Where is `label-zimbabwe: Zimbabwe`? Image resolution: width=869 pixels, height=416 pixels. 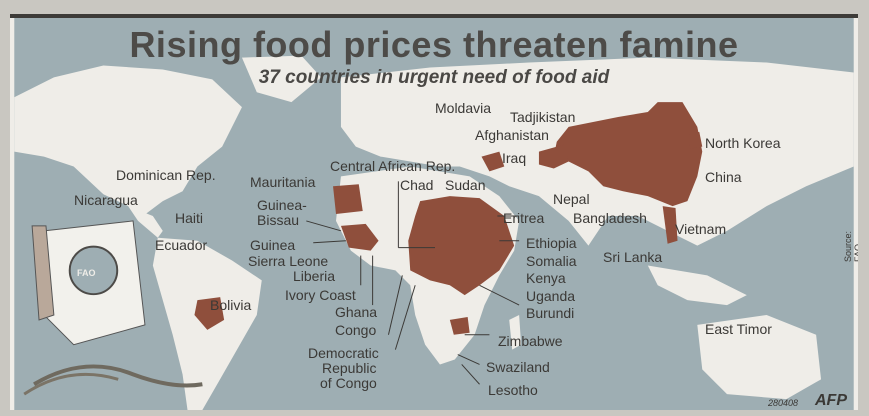 label-zimbabwe: Zimbabwe is located at coordinates (530, 341).